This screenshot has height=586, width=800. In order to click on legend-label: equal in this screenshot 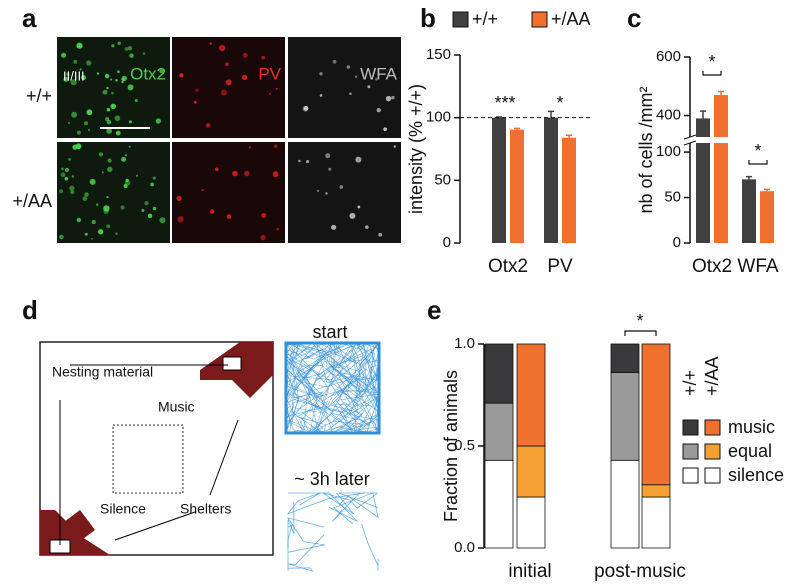, I will do `click(750, 451)`.